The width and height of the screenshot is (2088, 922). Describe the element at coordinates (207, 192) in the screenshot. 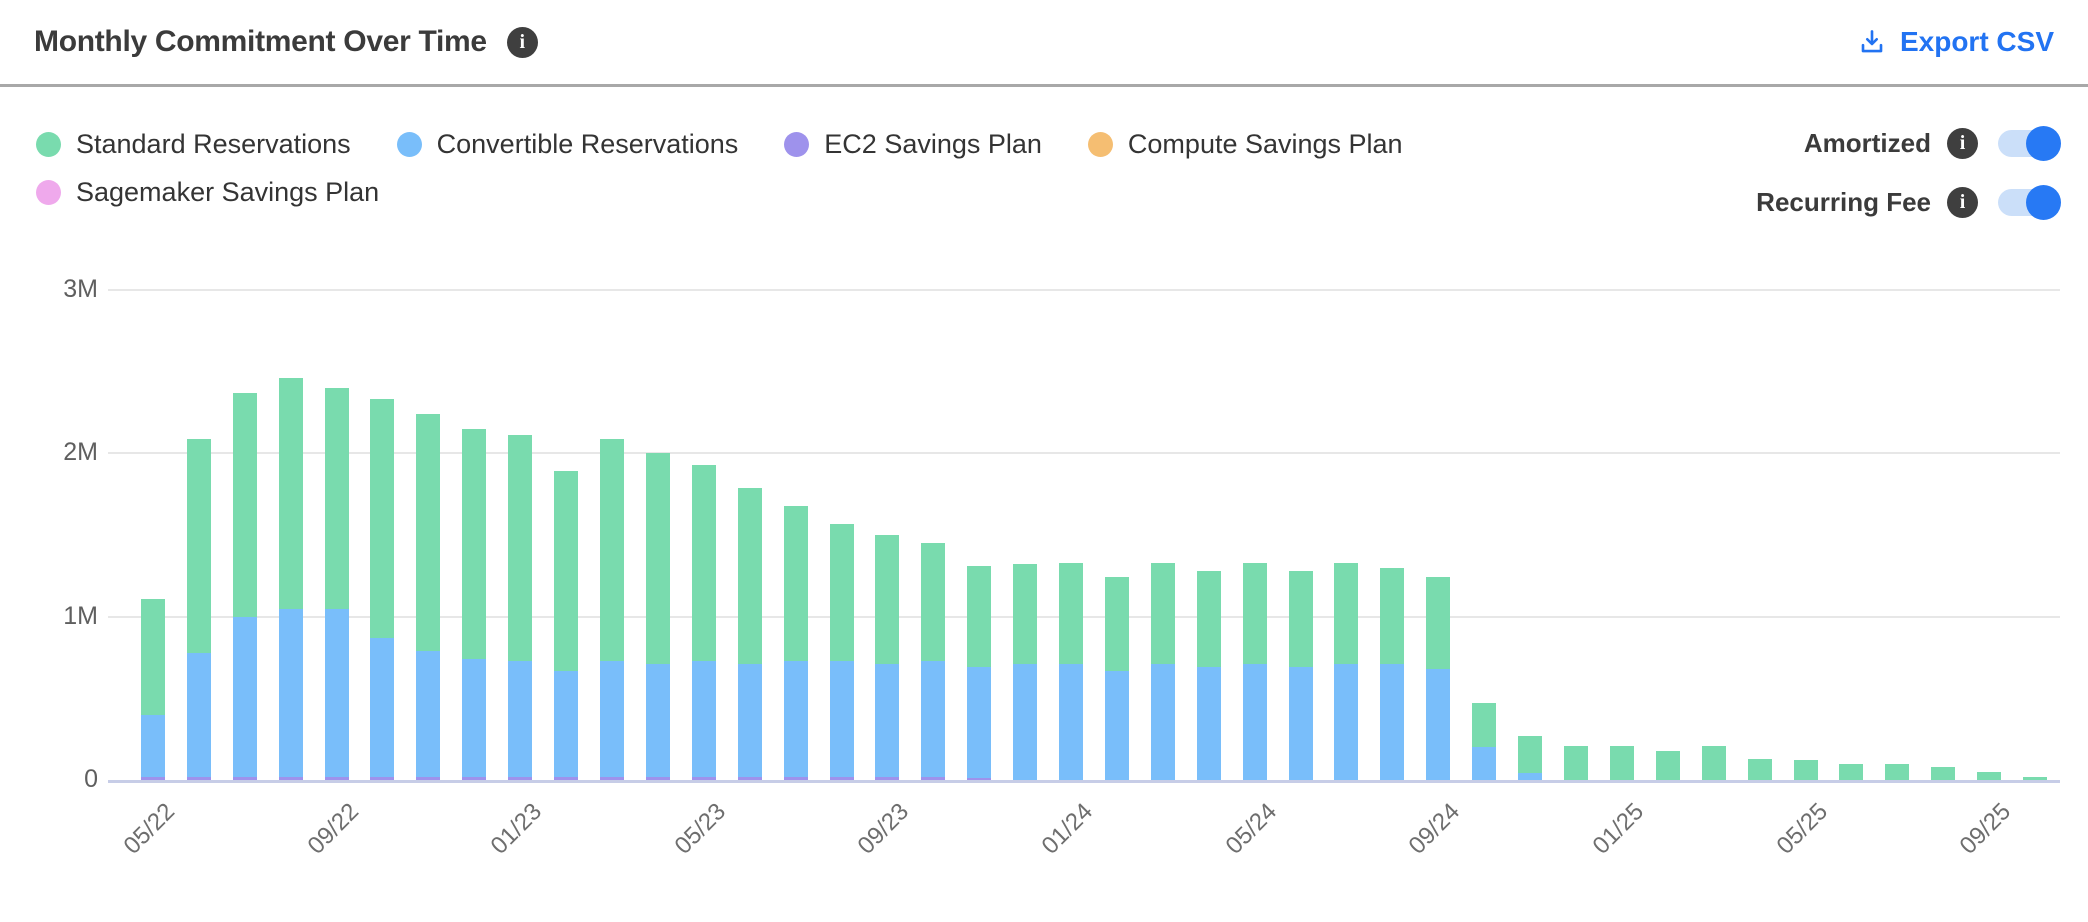

I see `legend-item-sagemaker-savings-plan: Sagemaker Savings Plan` at that location.